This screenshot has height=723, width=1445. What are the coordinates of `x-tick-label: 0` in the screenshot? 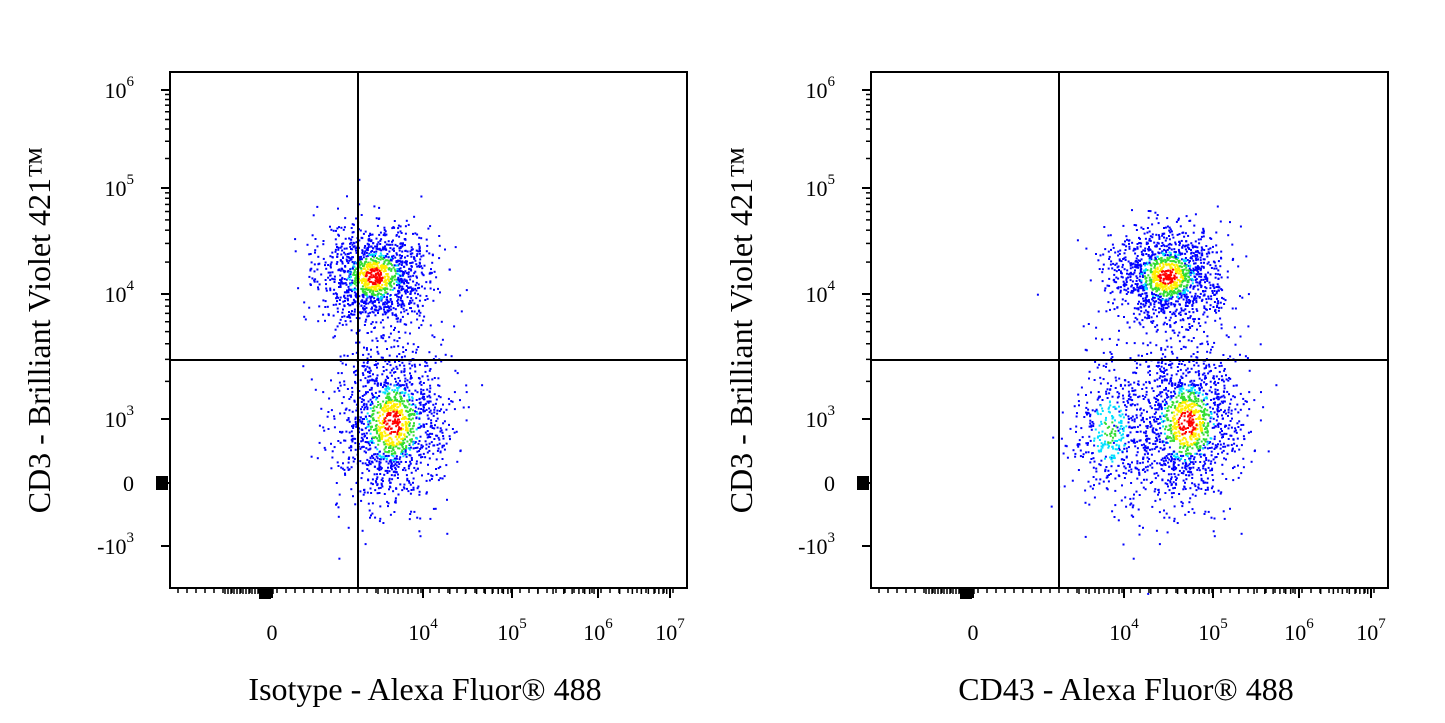 It's located at (272, 632).